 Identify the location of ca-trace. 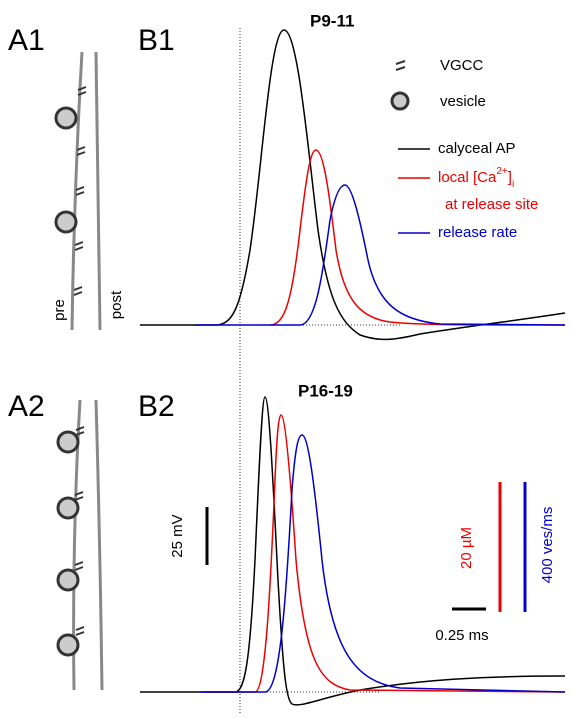
(417, 237).